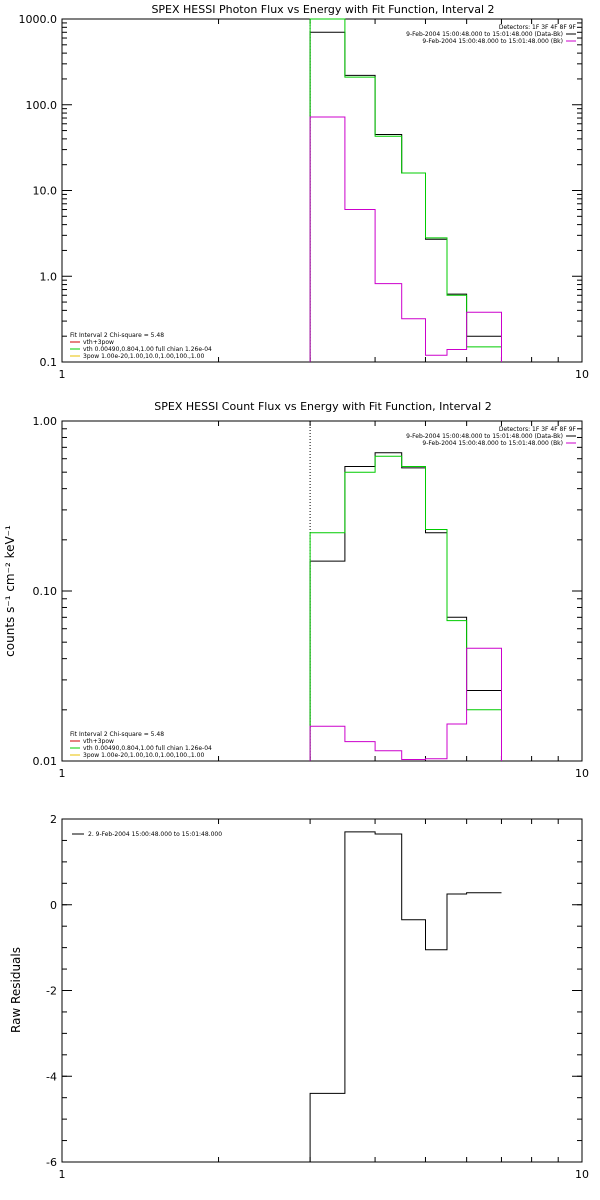  Describe the element at coordinates (45, 421) in the screenshot. I see `y-tick-label: 1.00` at that location.